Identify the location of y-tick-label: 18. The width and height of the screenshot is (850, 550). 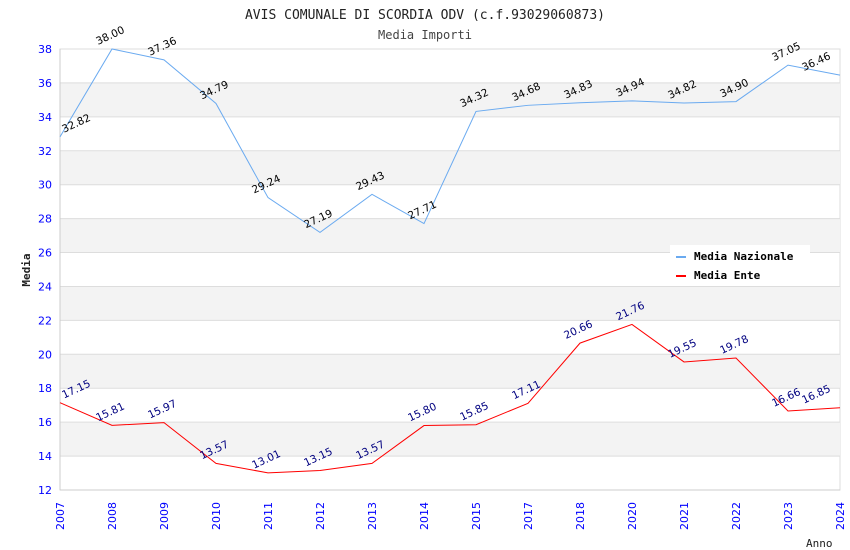
(45, 388).